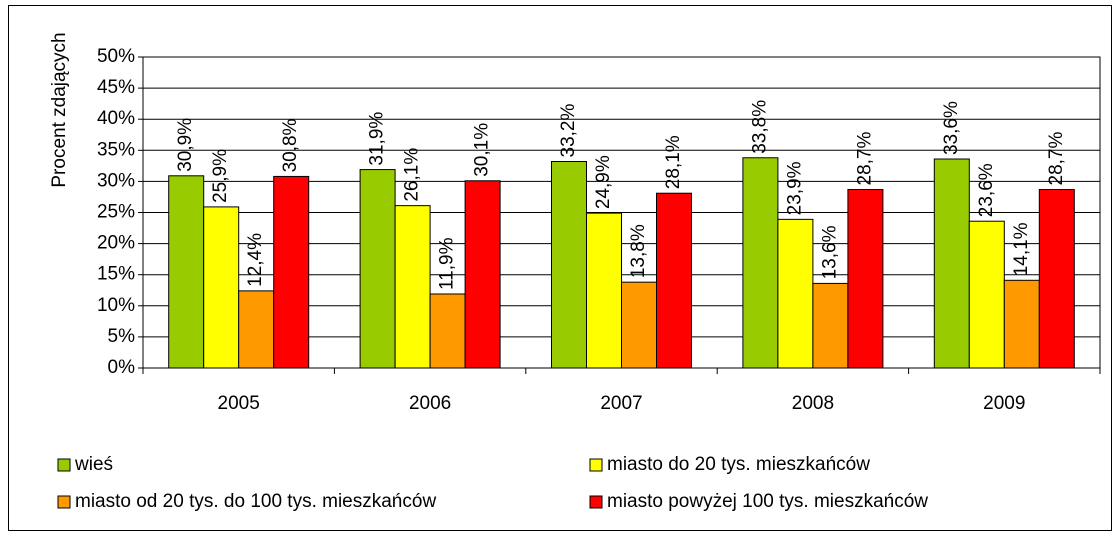 This screenshot has width=1119, height=541. Describe the element at coordinates (1021, 249) in the screenshot. I see `value-label: 14,1%` at that location.